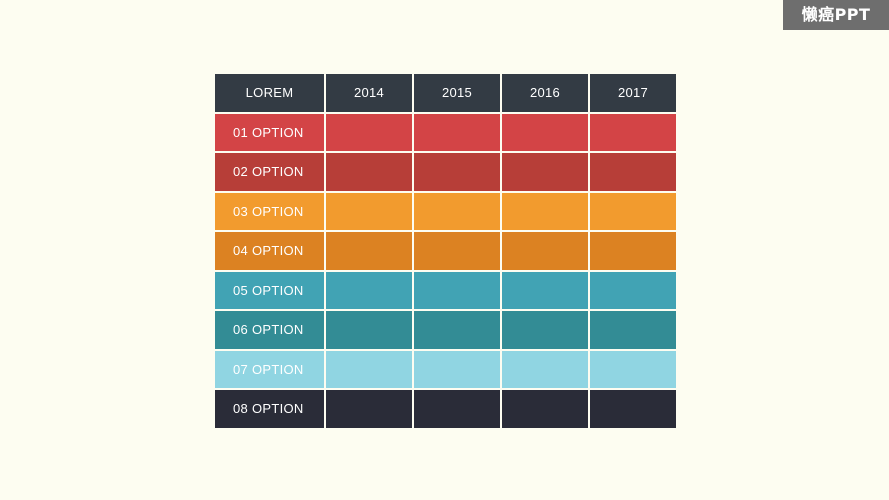 Image resolution: width=889 pixels, height=500 pixels. Describe the element at coordinates (269, 369) in the screenshot. I see `row-label: 07 OPTION` at that location.